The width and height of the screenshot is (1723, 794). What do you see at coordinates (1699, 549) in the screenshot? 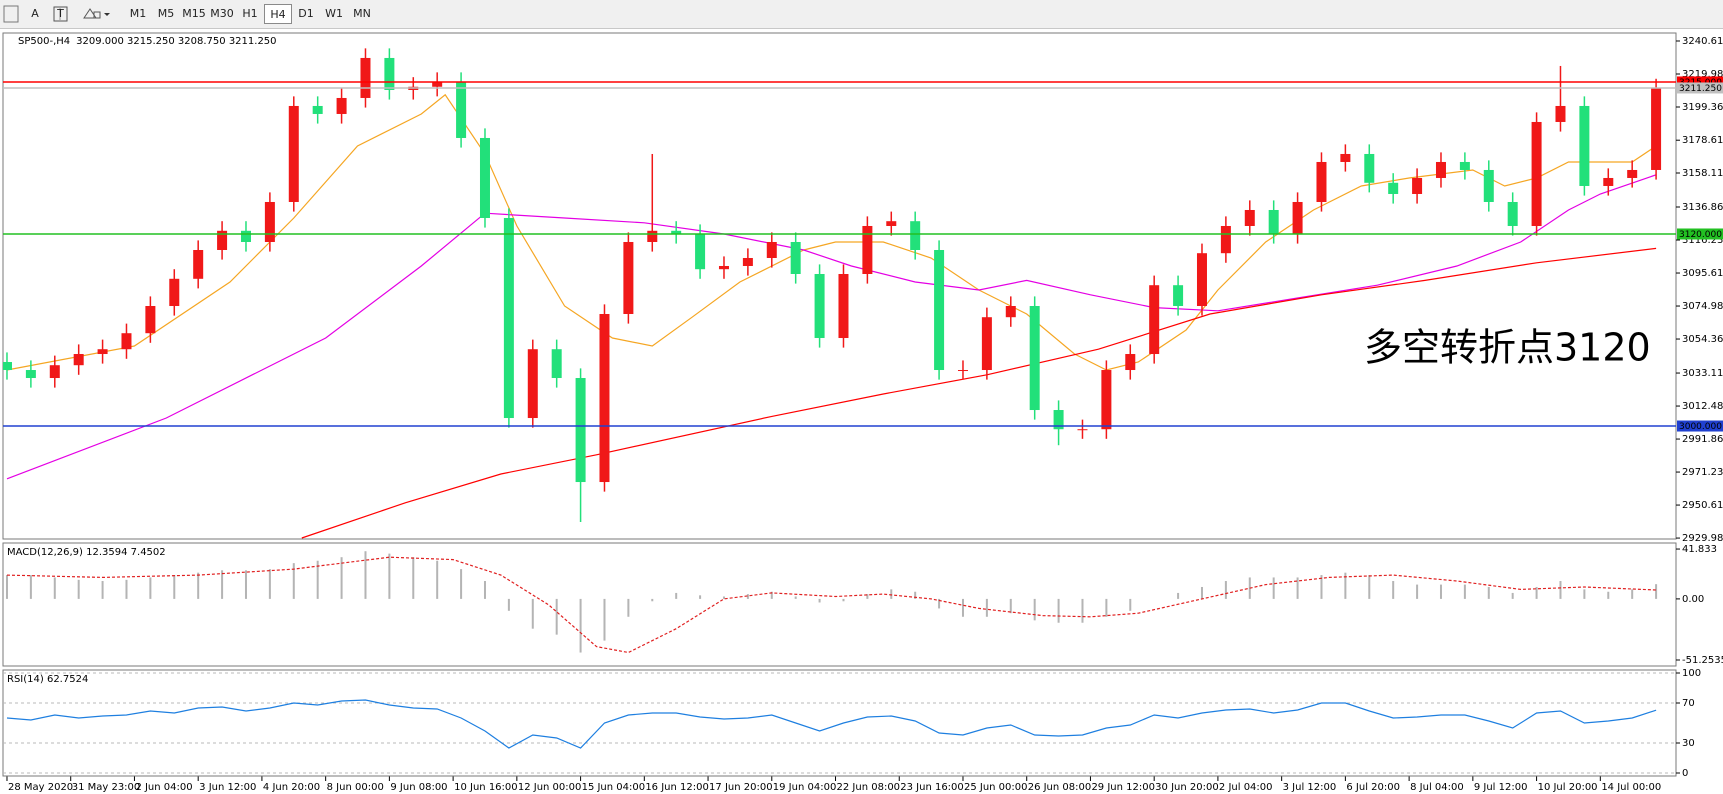
I see `y-tick-label: 41.833` at bounding box center [1699, 549].